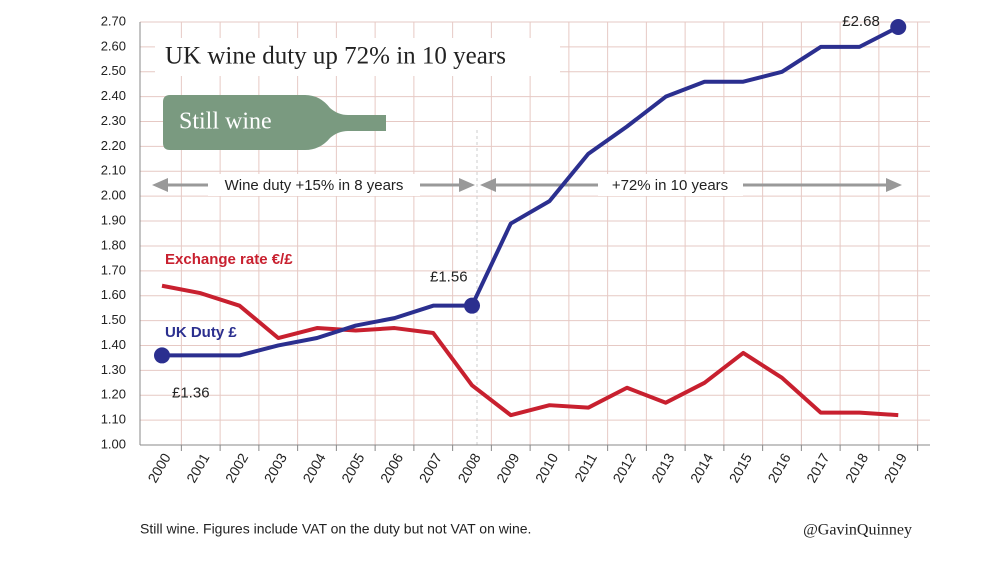  Describe the element at coordinates (818, 467) in the screenshot. I see `x-tick-label: 2017` at that location.